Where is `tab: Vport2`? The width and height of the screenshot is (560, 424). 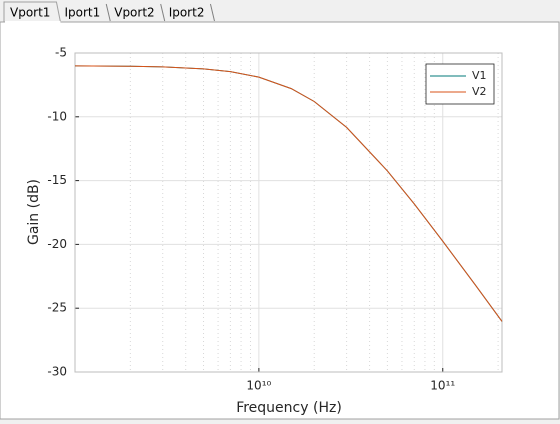 tab: Vport2 is located at coordinates (140, 12).